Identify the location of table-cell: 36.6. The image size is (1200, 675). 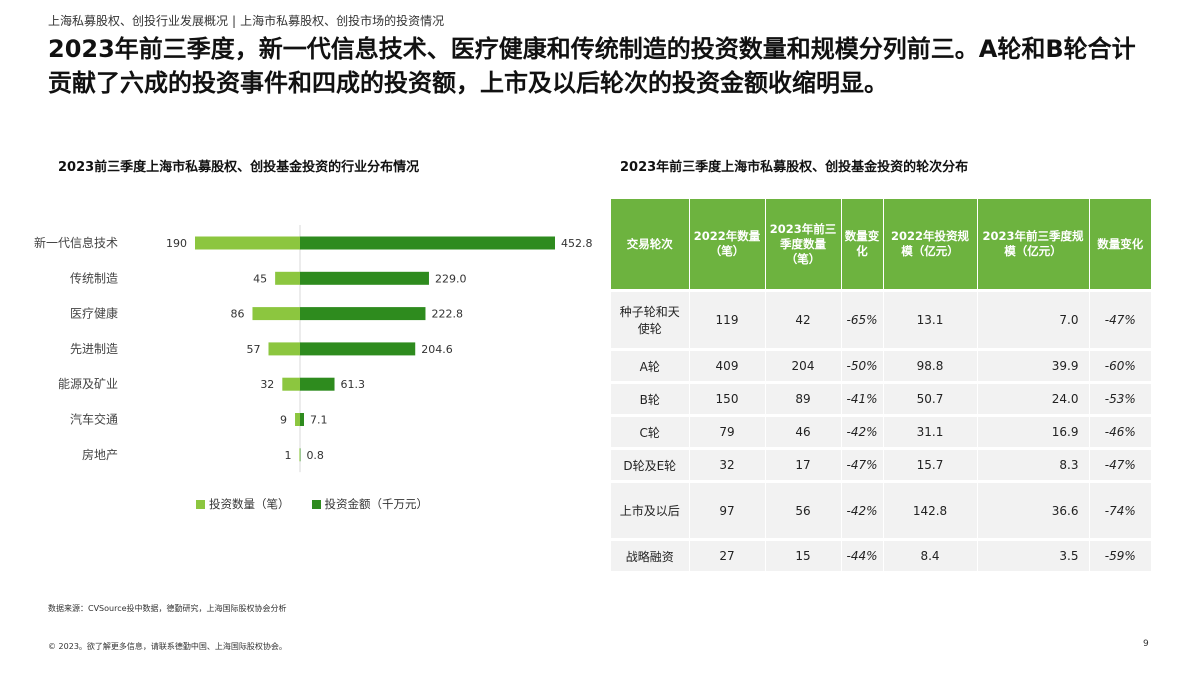
(1032, 510).